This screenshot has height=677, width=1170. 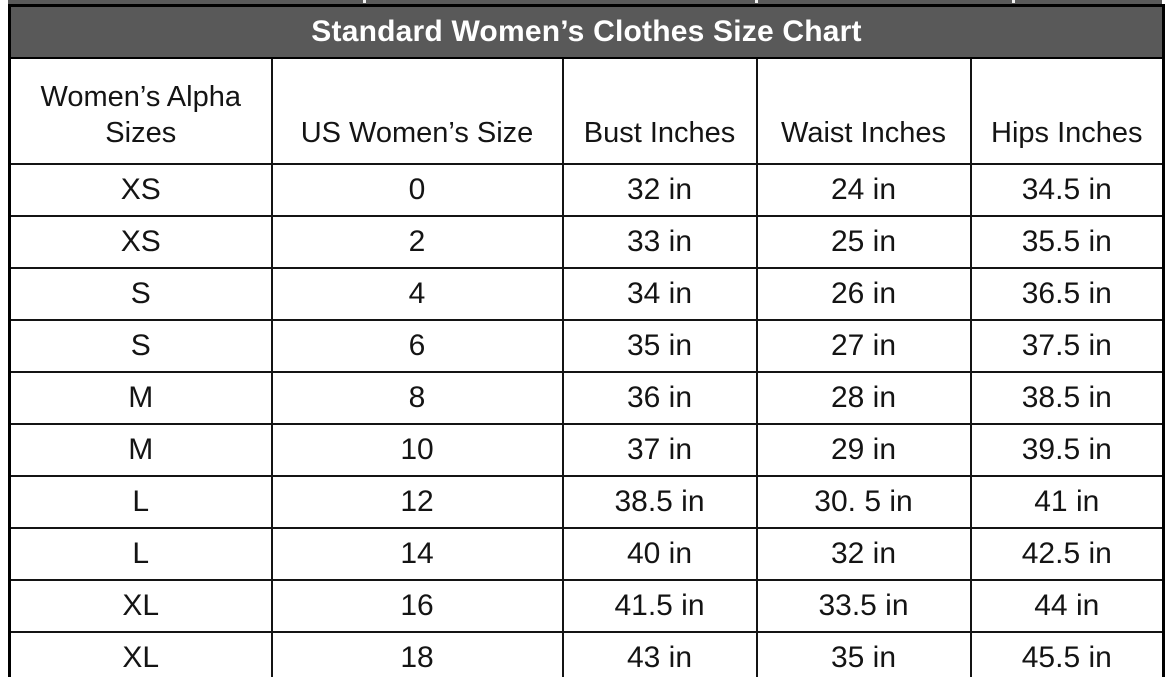 What do you see at coordinates (417, 502) in the screenshot?
I see `table-cell: 12` at bounding box center [417, 502].